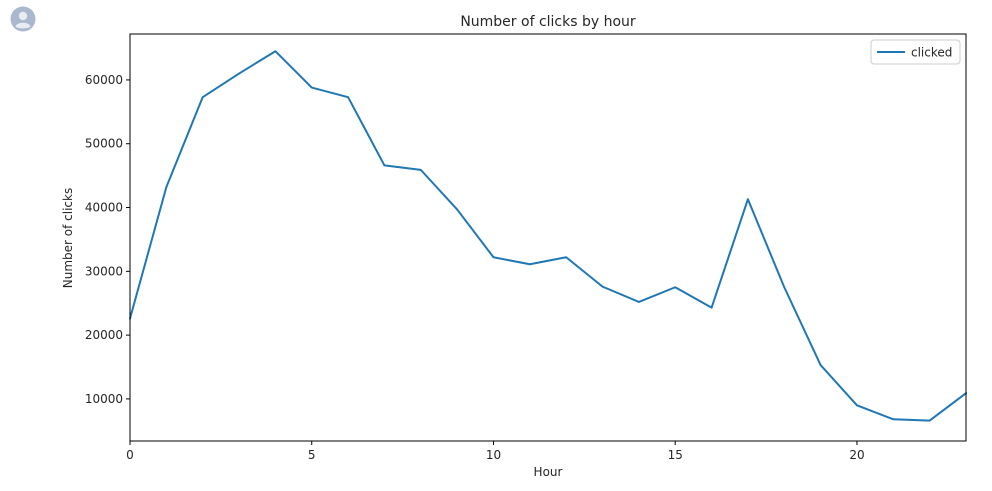 This screenshot has width=992, height=491. Describe the element at coordinates (68, 238) in the screenshot. I see `y-axis-label: Number of clicks` at that location.